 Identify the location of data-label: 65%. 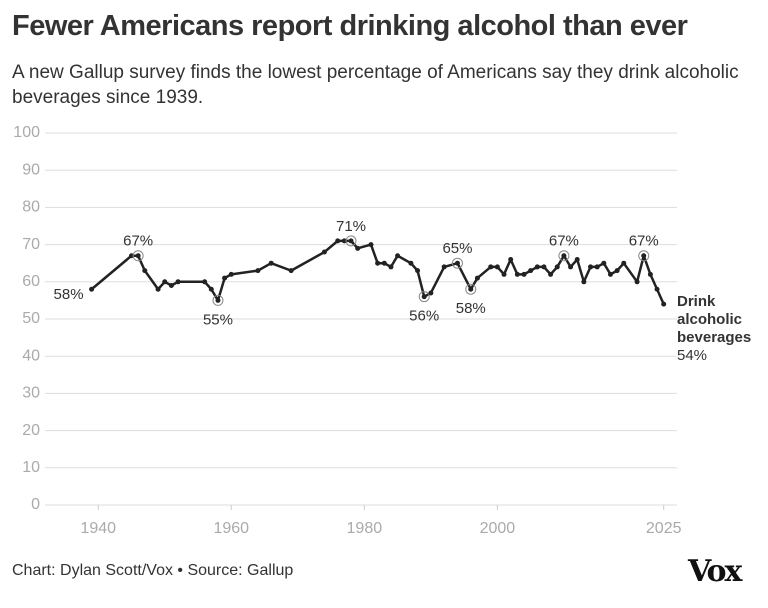
(457, 248).